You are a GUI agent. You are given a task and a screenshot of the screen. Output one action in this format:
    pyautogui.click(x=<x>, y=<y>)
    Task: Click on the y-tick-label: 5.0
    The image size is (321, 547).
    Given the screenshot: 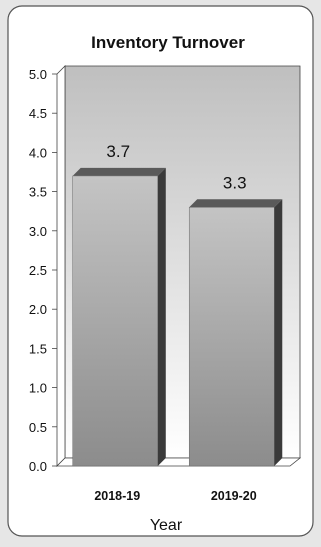 What is the action you would take?
    pyautogui.click(x=38, y=74)
    